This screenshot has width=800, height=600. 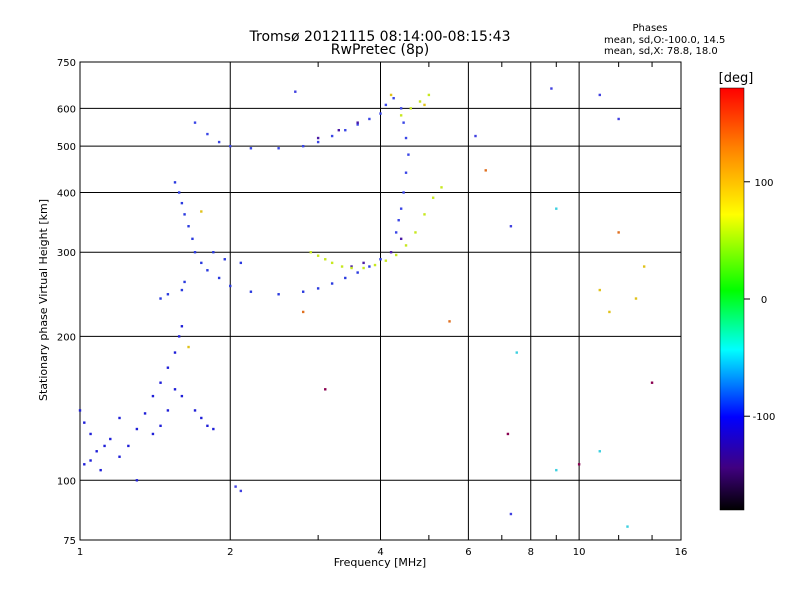 I want to click on x-tick-label: 16, so click(x=681, y=552).